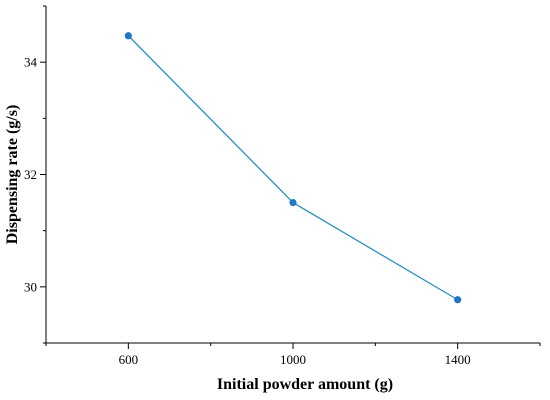 This screenshot has width=550, height=400. What do you see at coordinates (30, 286) in the screenshot?
I see `y-tick-label: 30` at bounding box center [30, 286].